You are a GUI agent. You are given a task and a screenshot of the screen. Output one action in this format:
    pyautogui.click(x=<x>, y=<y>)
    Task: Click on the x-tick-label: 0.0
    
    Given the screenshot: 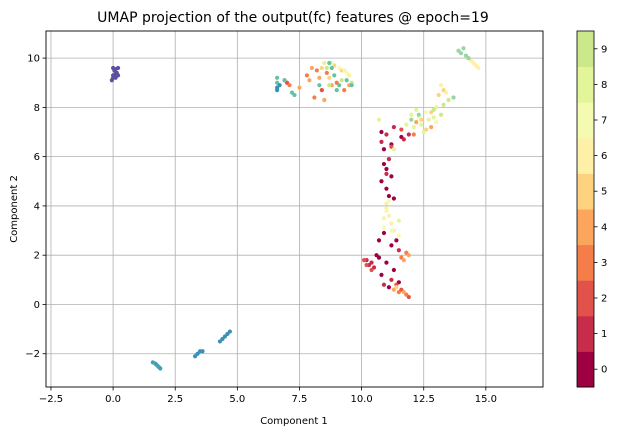 What is the action you would take?
    pyautogui.click(x=113, y=399)
    